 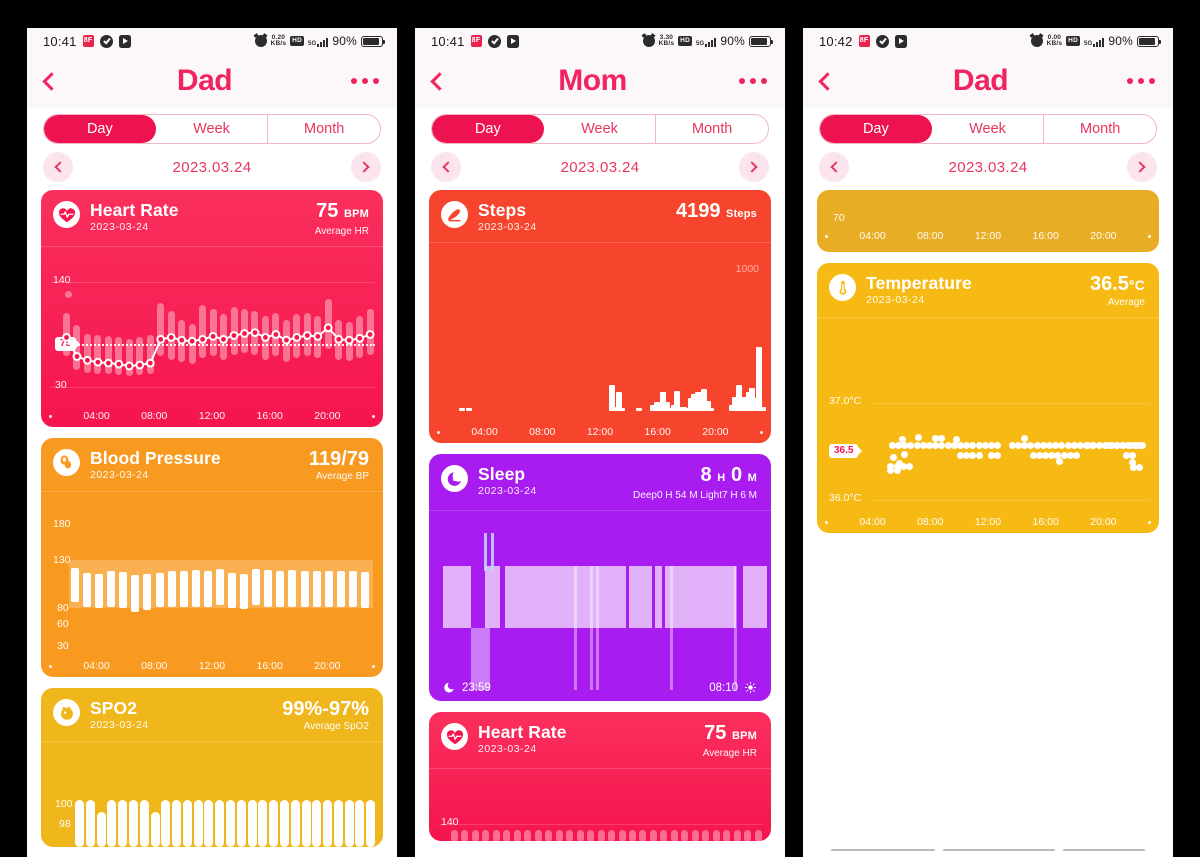 What do you see at coordinates (297, 41) in the screenshot?
I see `hd-icon: HD` at bounding box center [297, 41].